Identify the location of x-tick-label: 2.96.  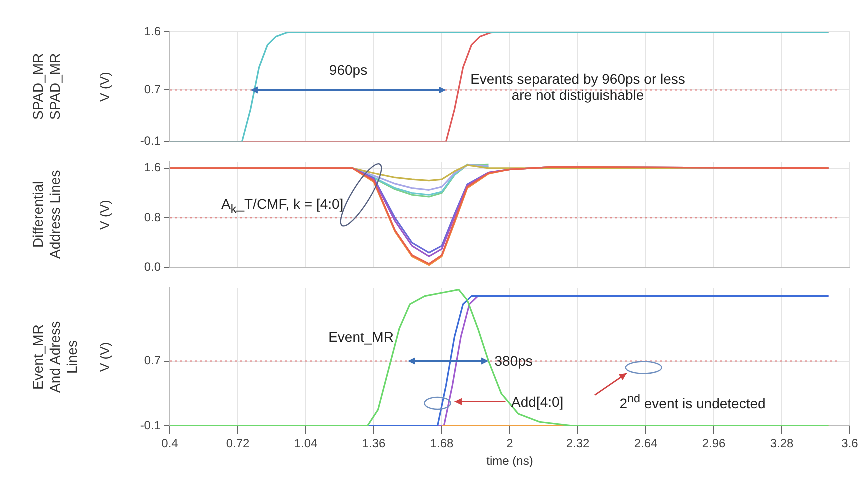
(714, 443).